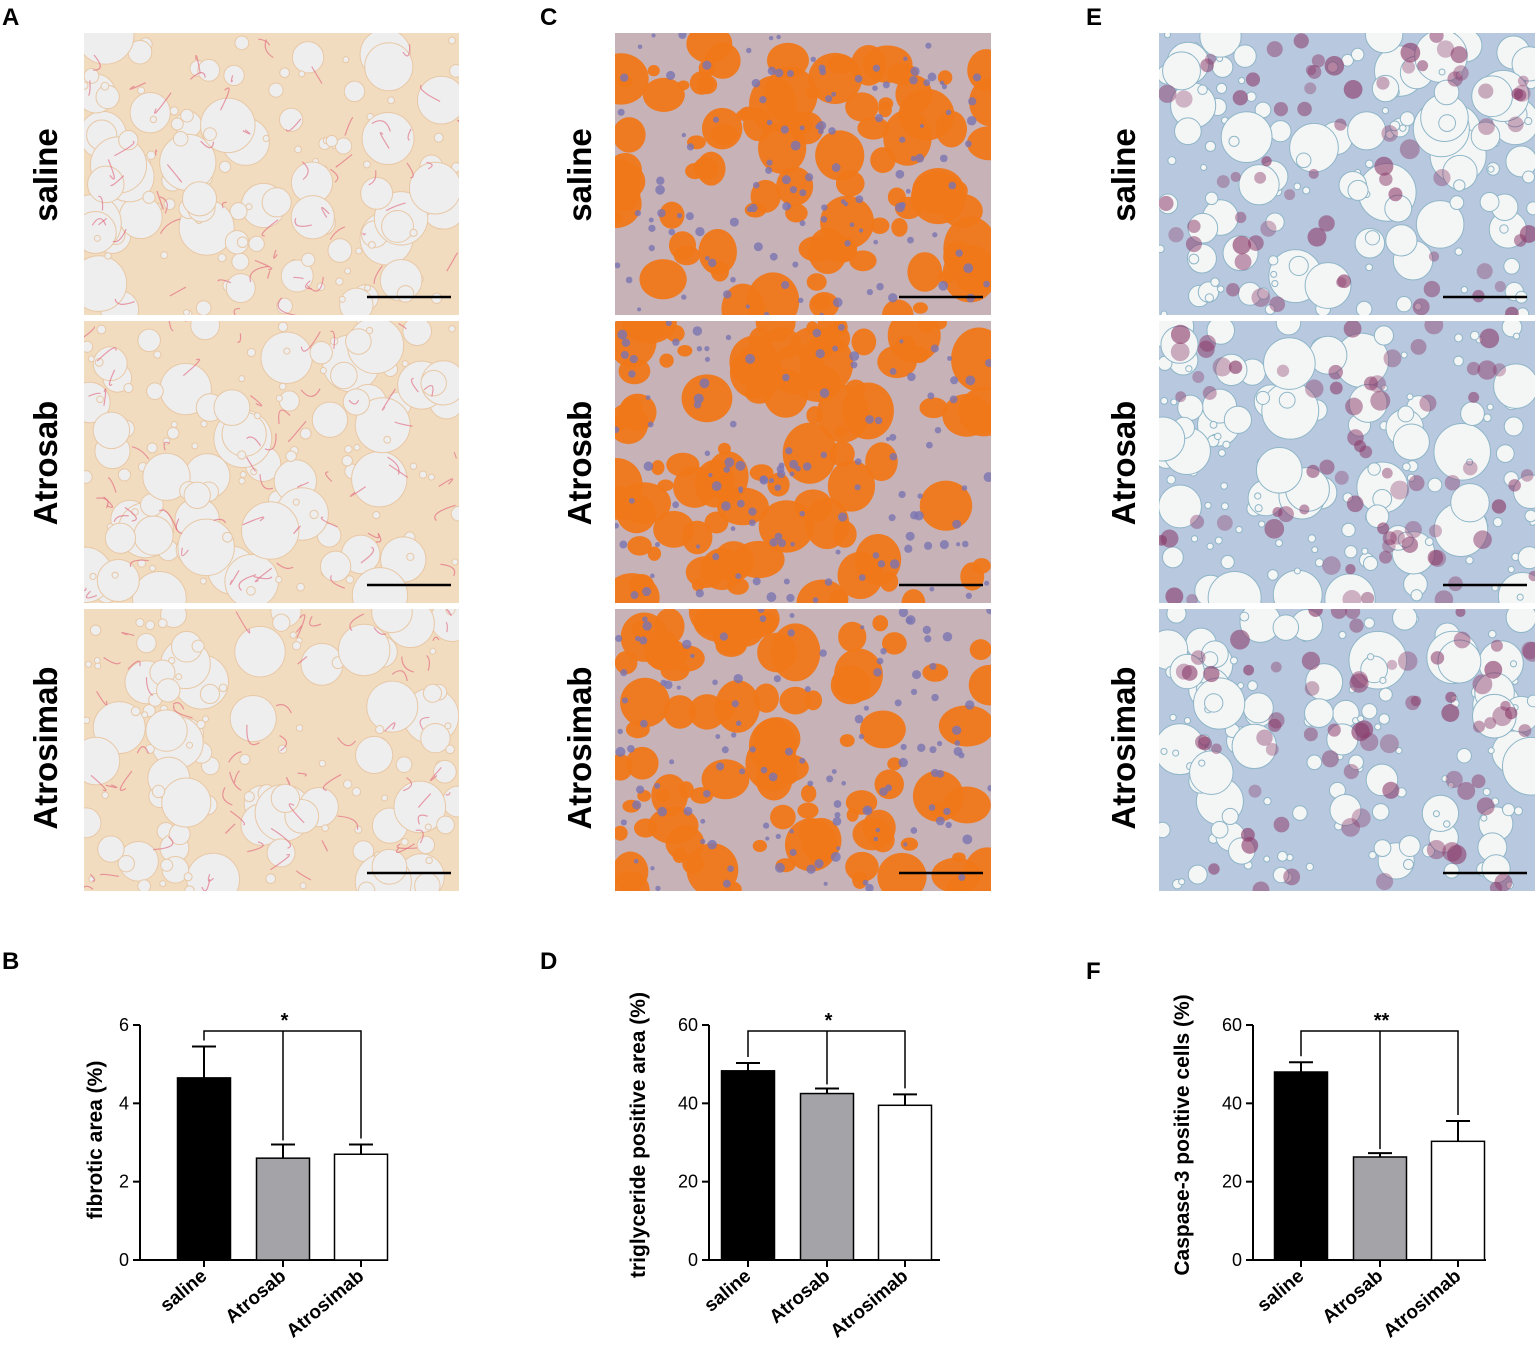 The height and width of the screenshot is (1369, 1536). I want to click on micrograph-a-atrosimab, so click(271, 750).